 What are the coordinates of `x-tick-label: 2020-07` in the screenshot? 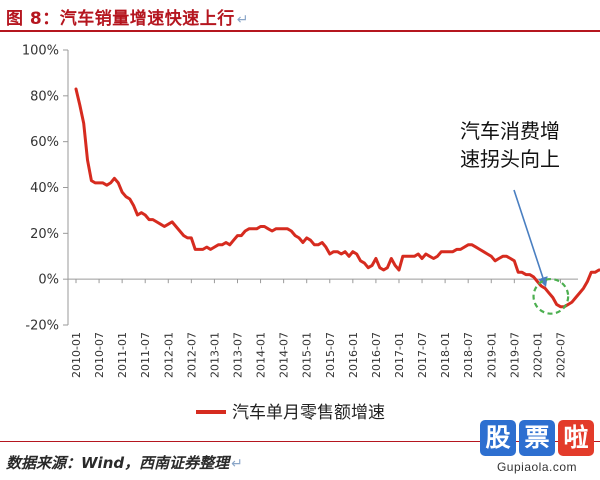 It's located at (560, 355).